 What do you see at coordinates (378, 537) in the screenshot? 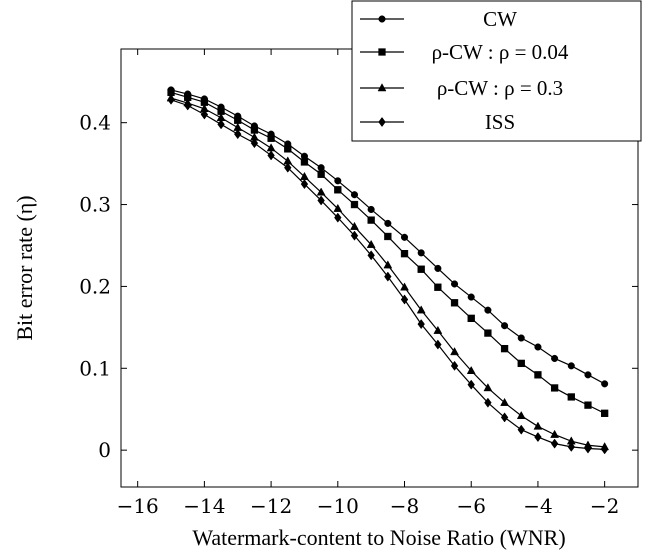
I see `x-axis-title: Watermark-content to Noise Ratio (WNR)` at bounding box center [378, 537].